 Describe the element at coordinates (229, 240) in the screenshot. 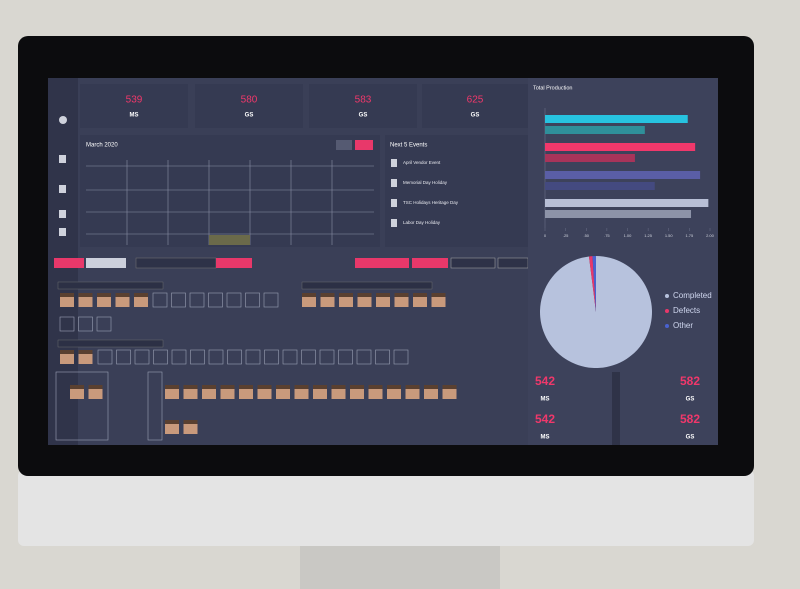

I see `today-cell` at that location.